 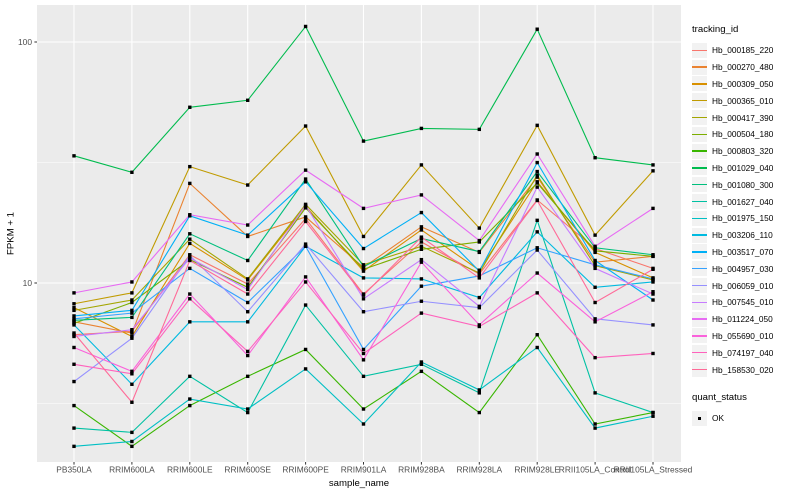 I want to click on legend-item-label: Hb_055690_010, so click(x=743, y=335).